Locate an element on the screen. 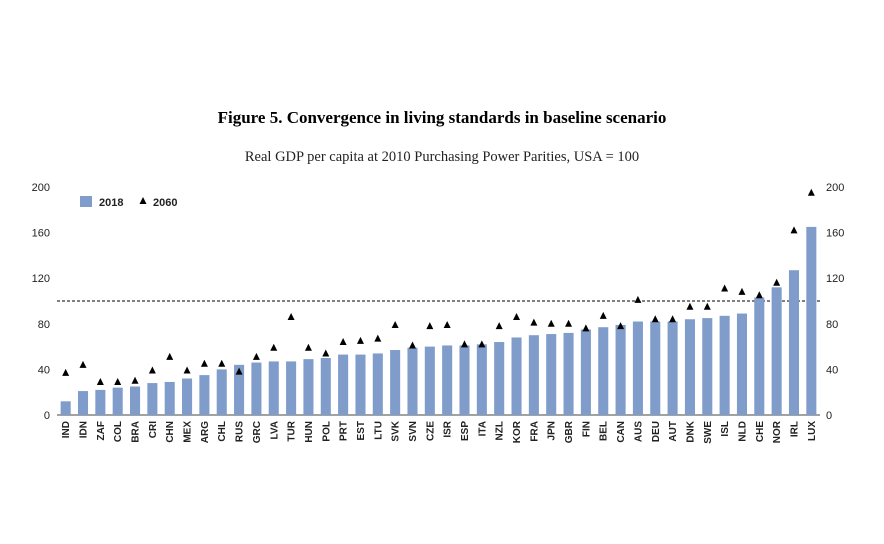 The width and height of the screenshot is (884, 544). x-tick-label: GBR is located at coordinates (569, 431).